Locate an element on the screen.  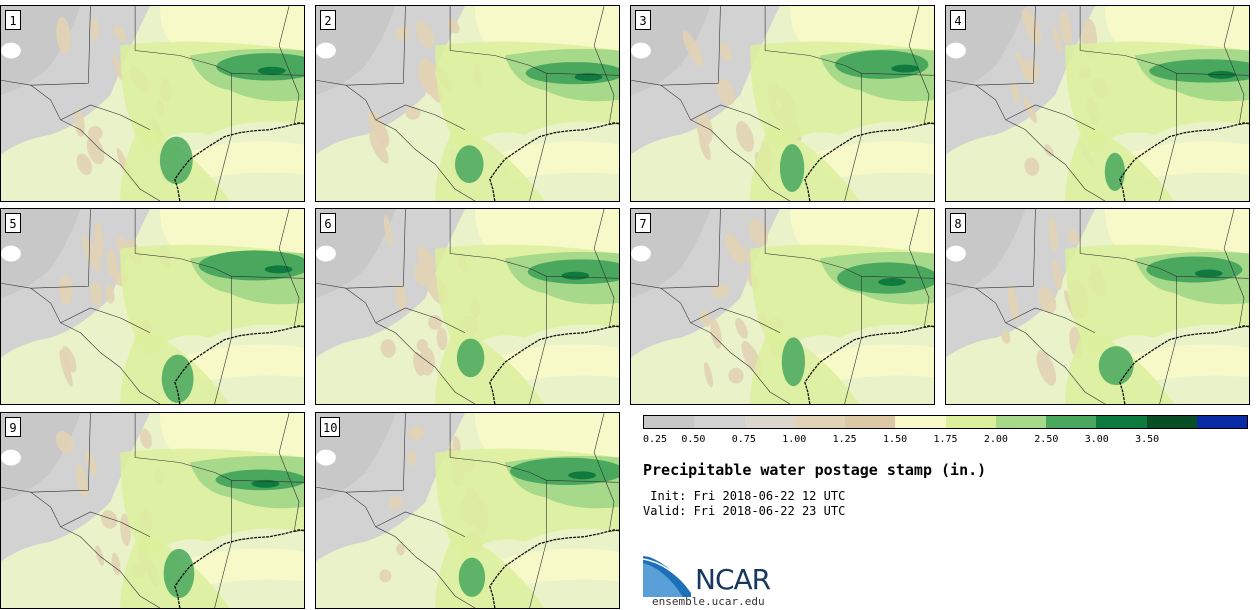
init-time: Init: Fri 2018-06-22 12 UTC is located at coordinates (744, 496).